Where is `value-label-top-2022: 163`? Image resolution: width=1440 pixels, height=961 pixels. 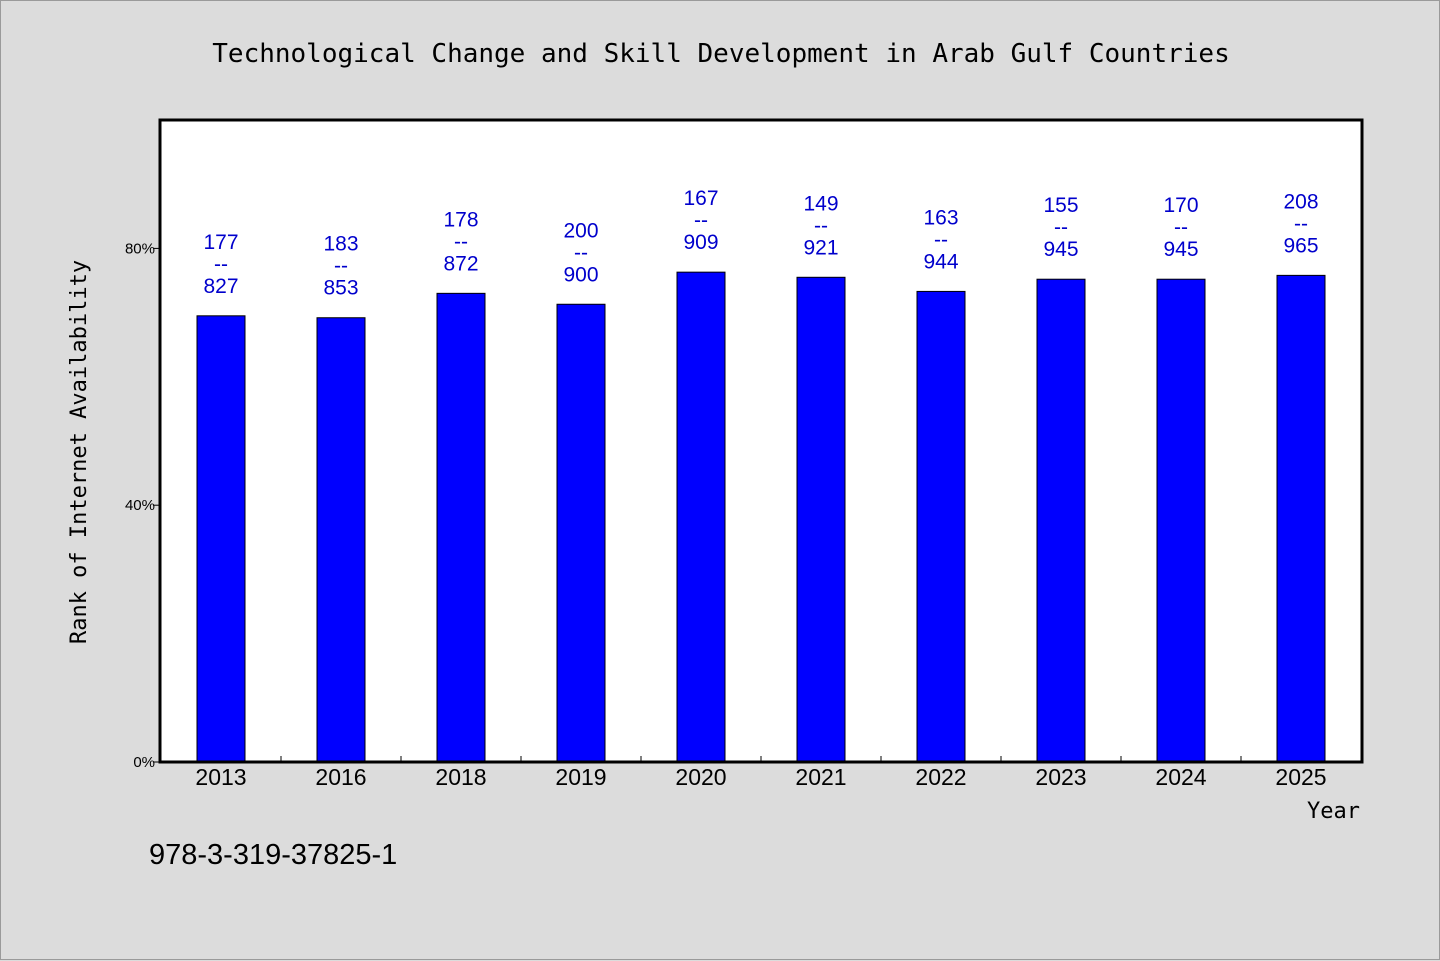
value-label-top-2022: 163 is located at coordinates (940, 217).